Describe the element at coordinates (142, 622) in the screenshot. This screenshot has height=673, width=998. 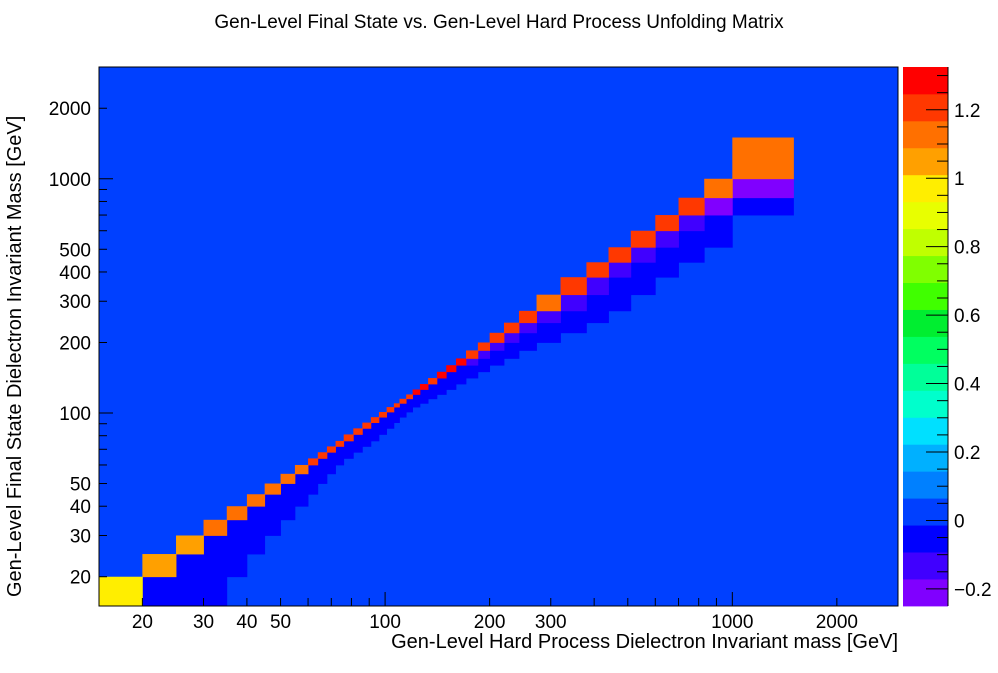
I see `x-tick-label: 20` at that location.